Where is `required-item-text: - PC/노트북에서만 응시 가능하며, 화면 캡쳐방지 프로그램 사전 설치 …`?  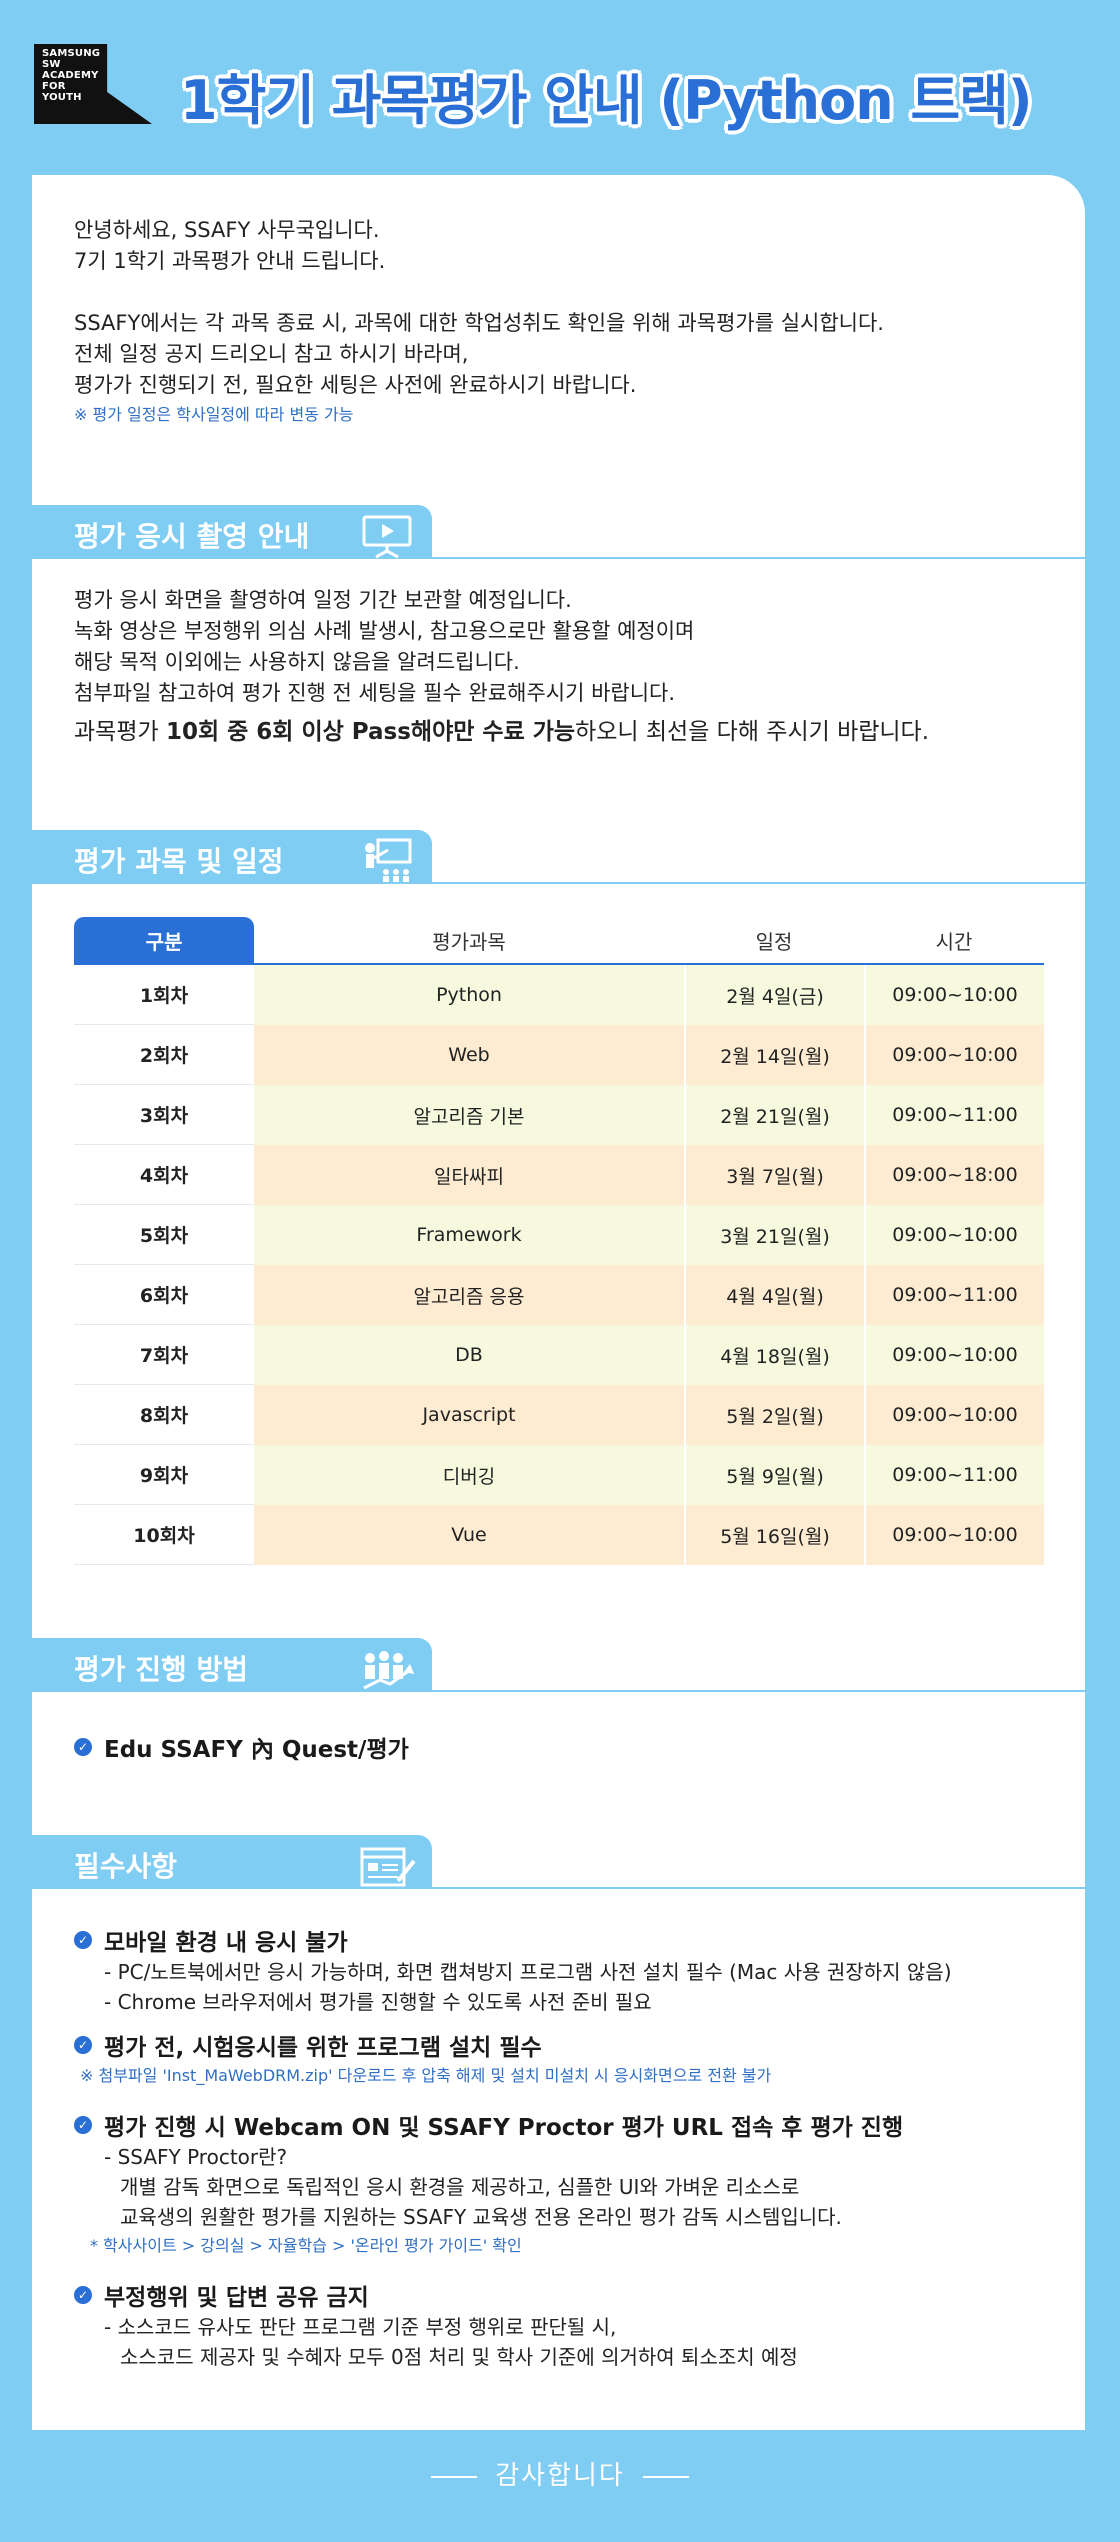 required-item-text: - PC/노트북에서만 응시 가능하며, 화면 캡쳐방지 프로그램 사전 설치 … is located at coordinates (528, 1972).